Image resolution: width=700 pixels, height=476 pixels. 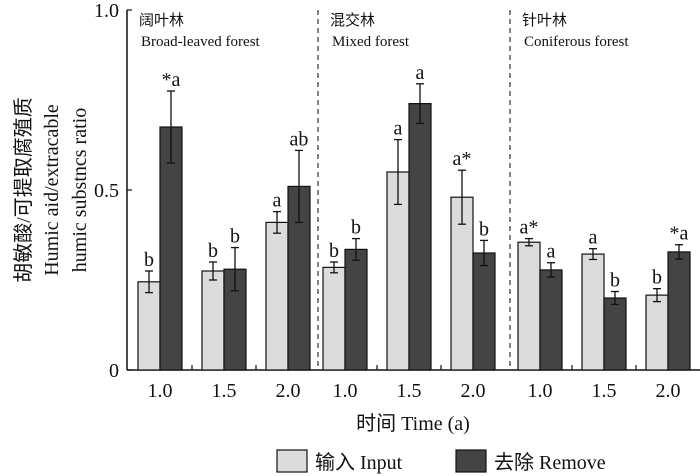 What do you see at coordinates (106, 11) in the screenshot?
I see `y-tick-label: 1.0` at bounding box center [106, 11].